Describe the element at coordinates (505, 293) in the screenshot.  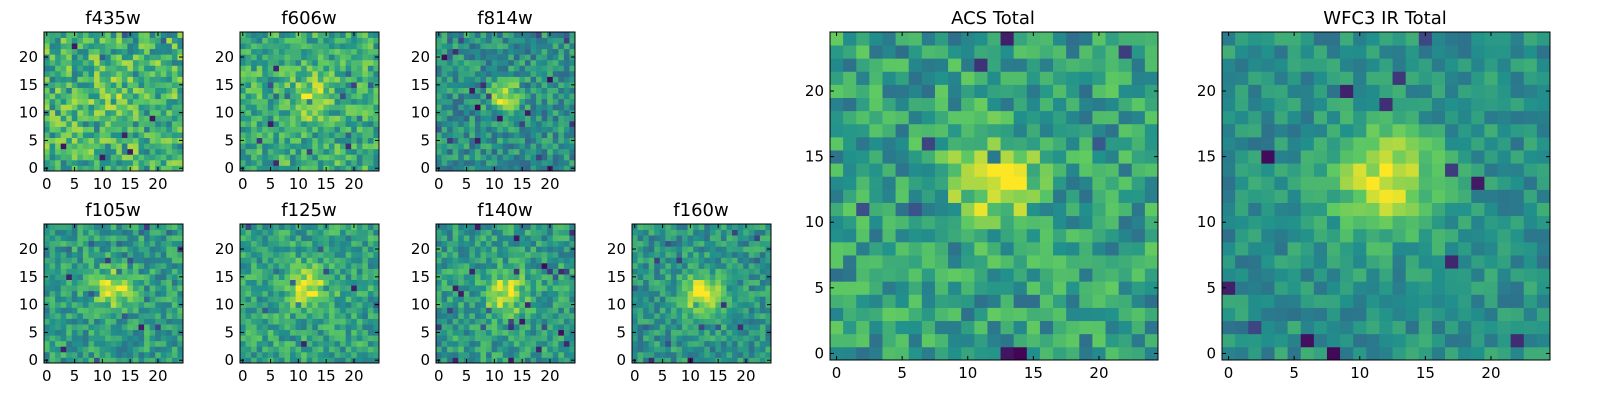
I see `plot-frame` at that location.